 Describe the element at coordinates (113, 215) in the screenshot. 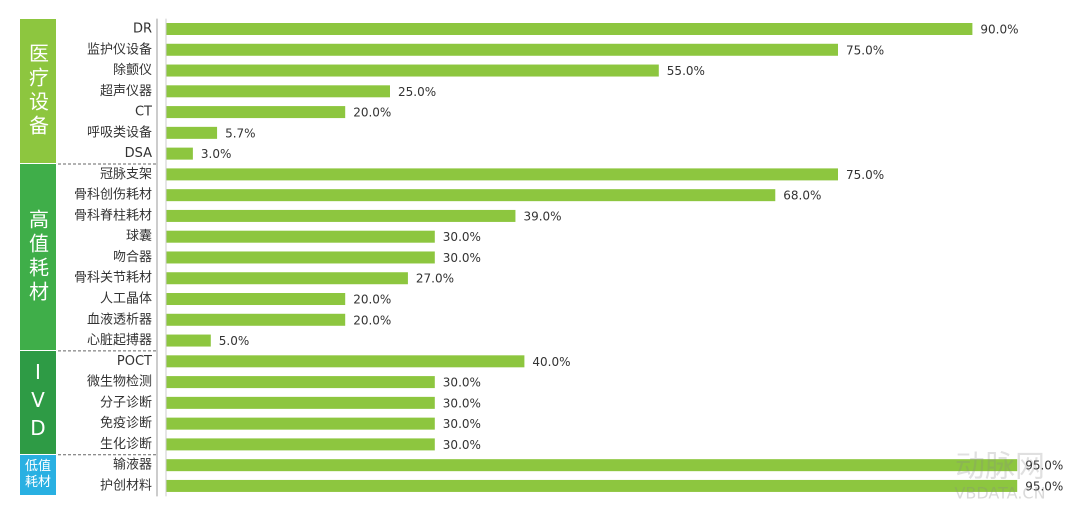

I see `category-label: 骨科脊柱耗材` at that location.